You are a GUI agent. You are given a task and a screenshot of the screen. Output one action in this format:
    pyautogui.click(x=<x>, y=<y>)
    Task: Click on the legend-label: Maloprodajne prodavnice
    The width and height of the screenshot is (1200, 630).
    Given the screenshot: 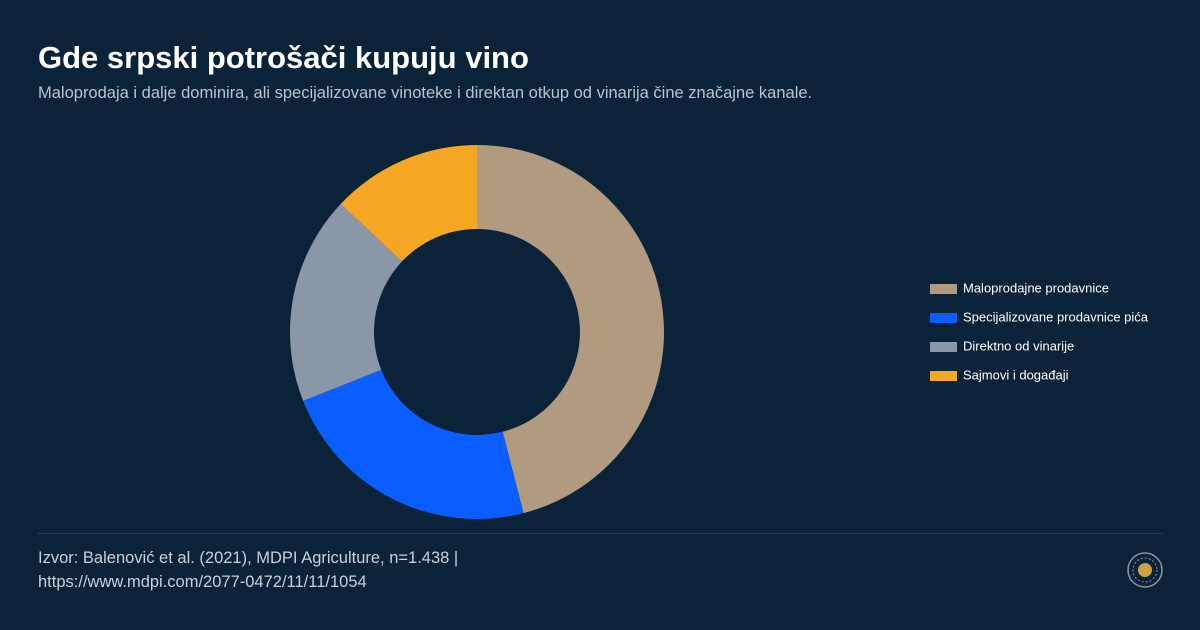 What is the action you would take?
    pyautogui.click(x=1036, y=287)
    